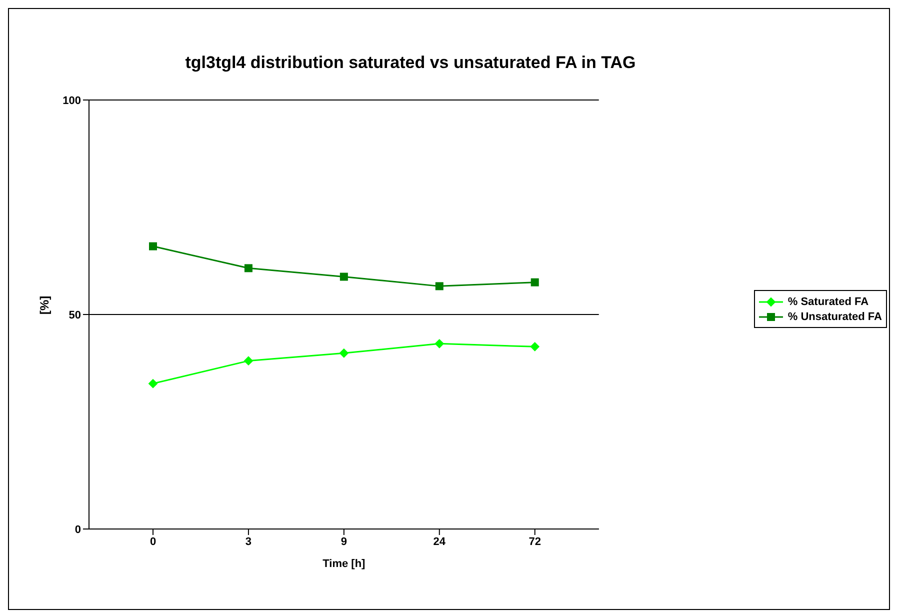 The image size is (899, 613). I want to click on x-tick-label: 9, so click(343, 542).